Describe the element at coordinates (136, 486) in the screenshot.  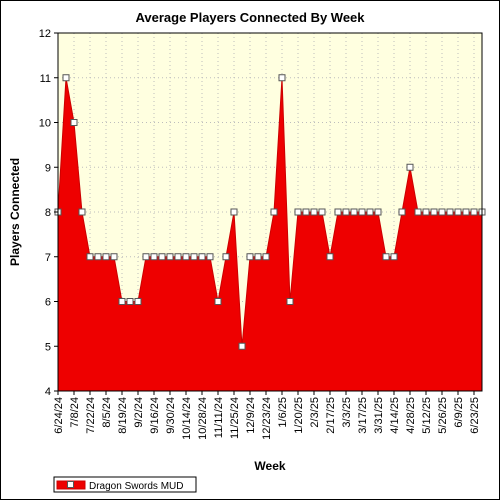
I see `legend-label: Dragon Swords MUD` at that location.